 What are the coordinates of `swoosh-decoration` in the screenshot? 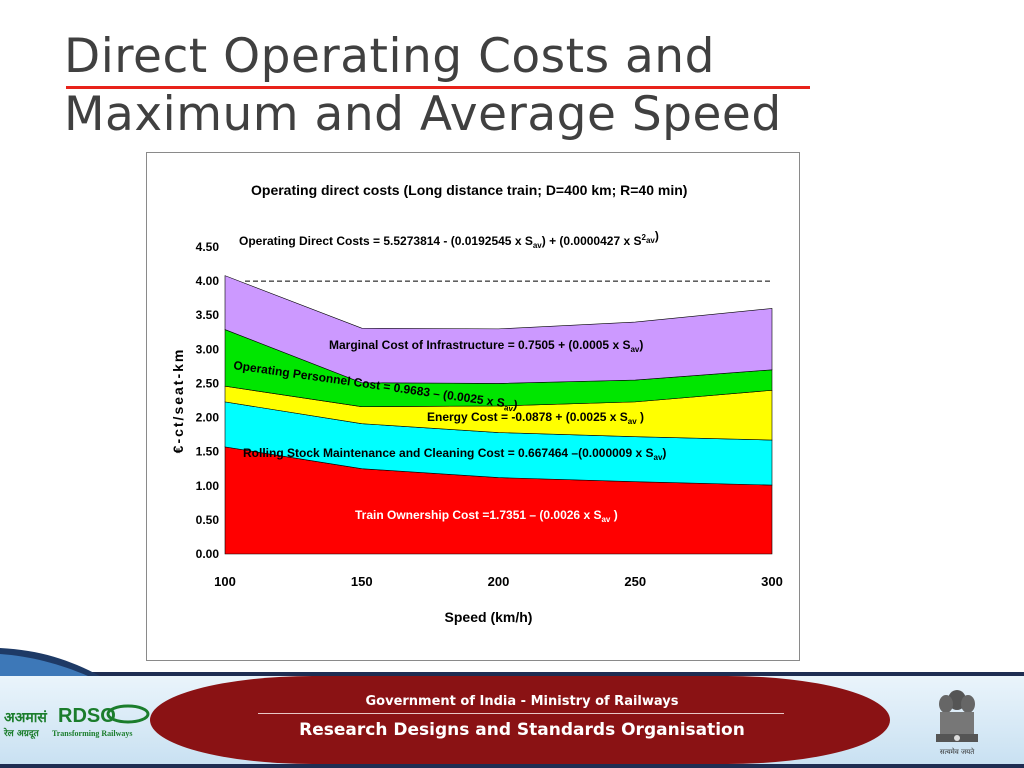 It's located at (50, 662).